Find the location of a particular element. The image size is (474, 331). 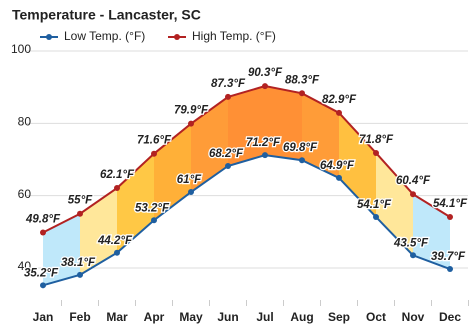

x-tick-label: Feb is located at coordinates (79, 317).